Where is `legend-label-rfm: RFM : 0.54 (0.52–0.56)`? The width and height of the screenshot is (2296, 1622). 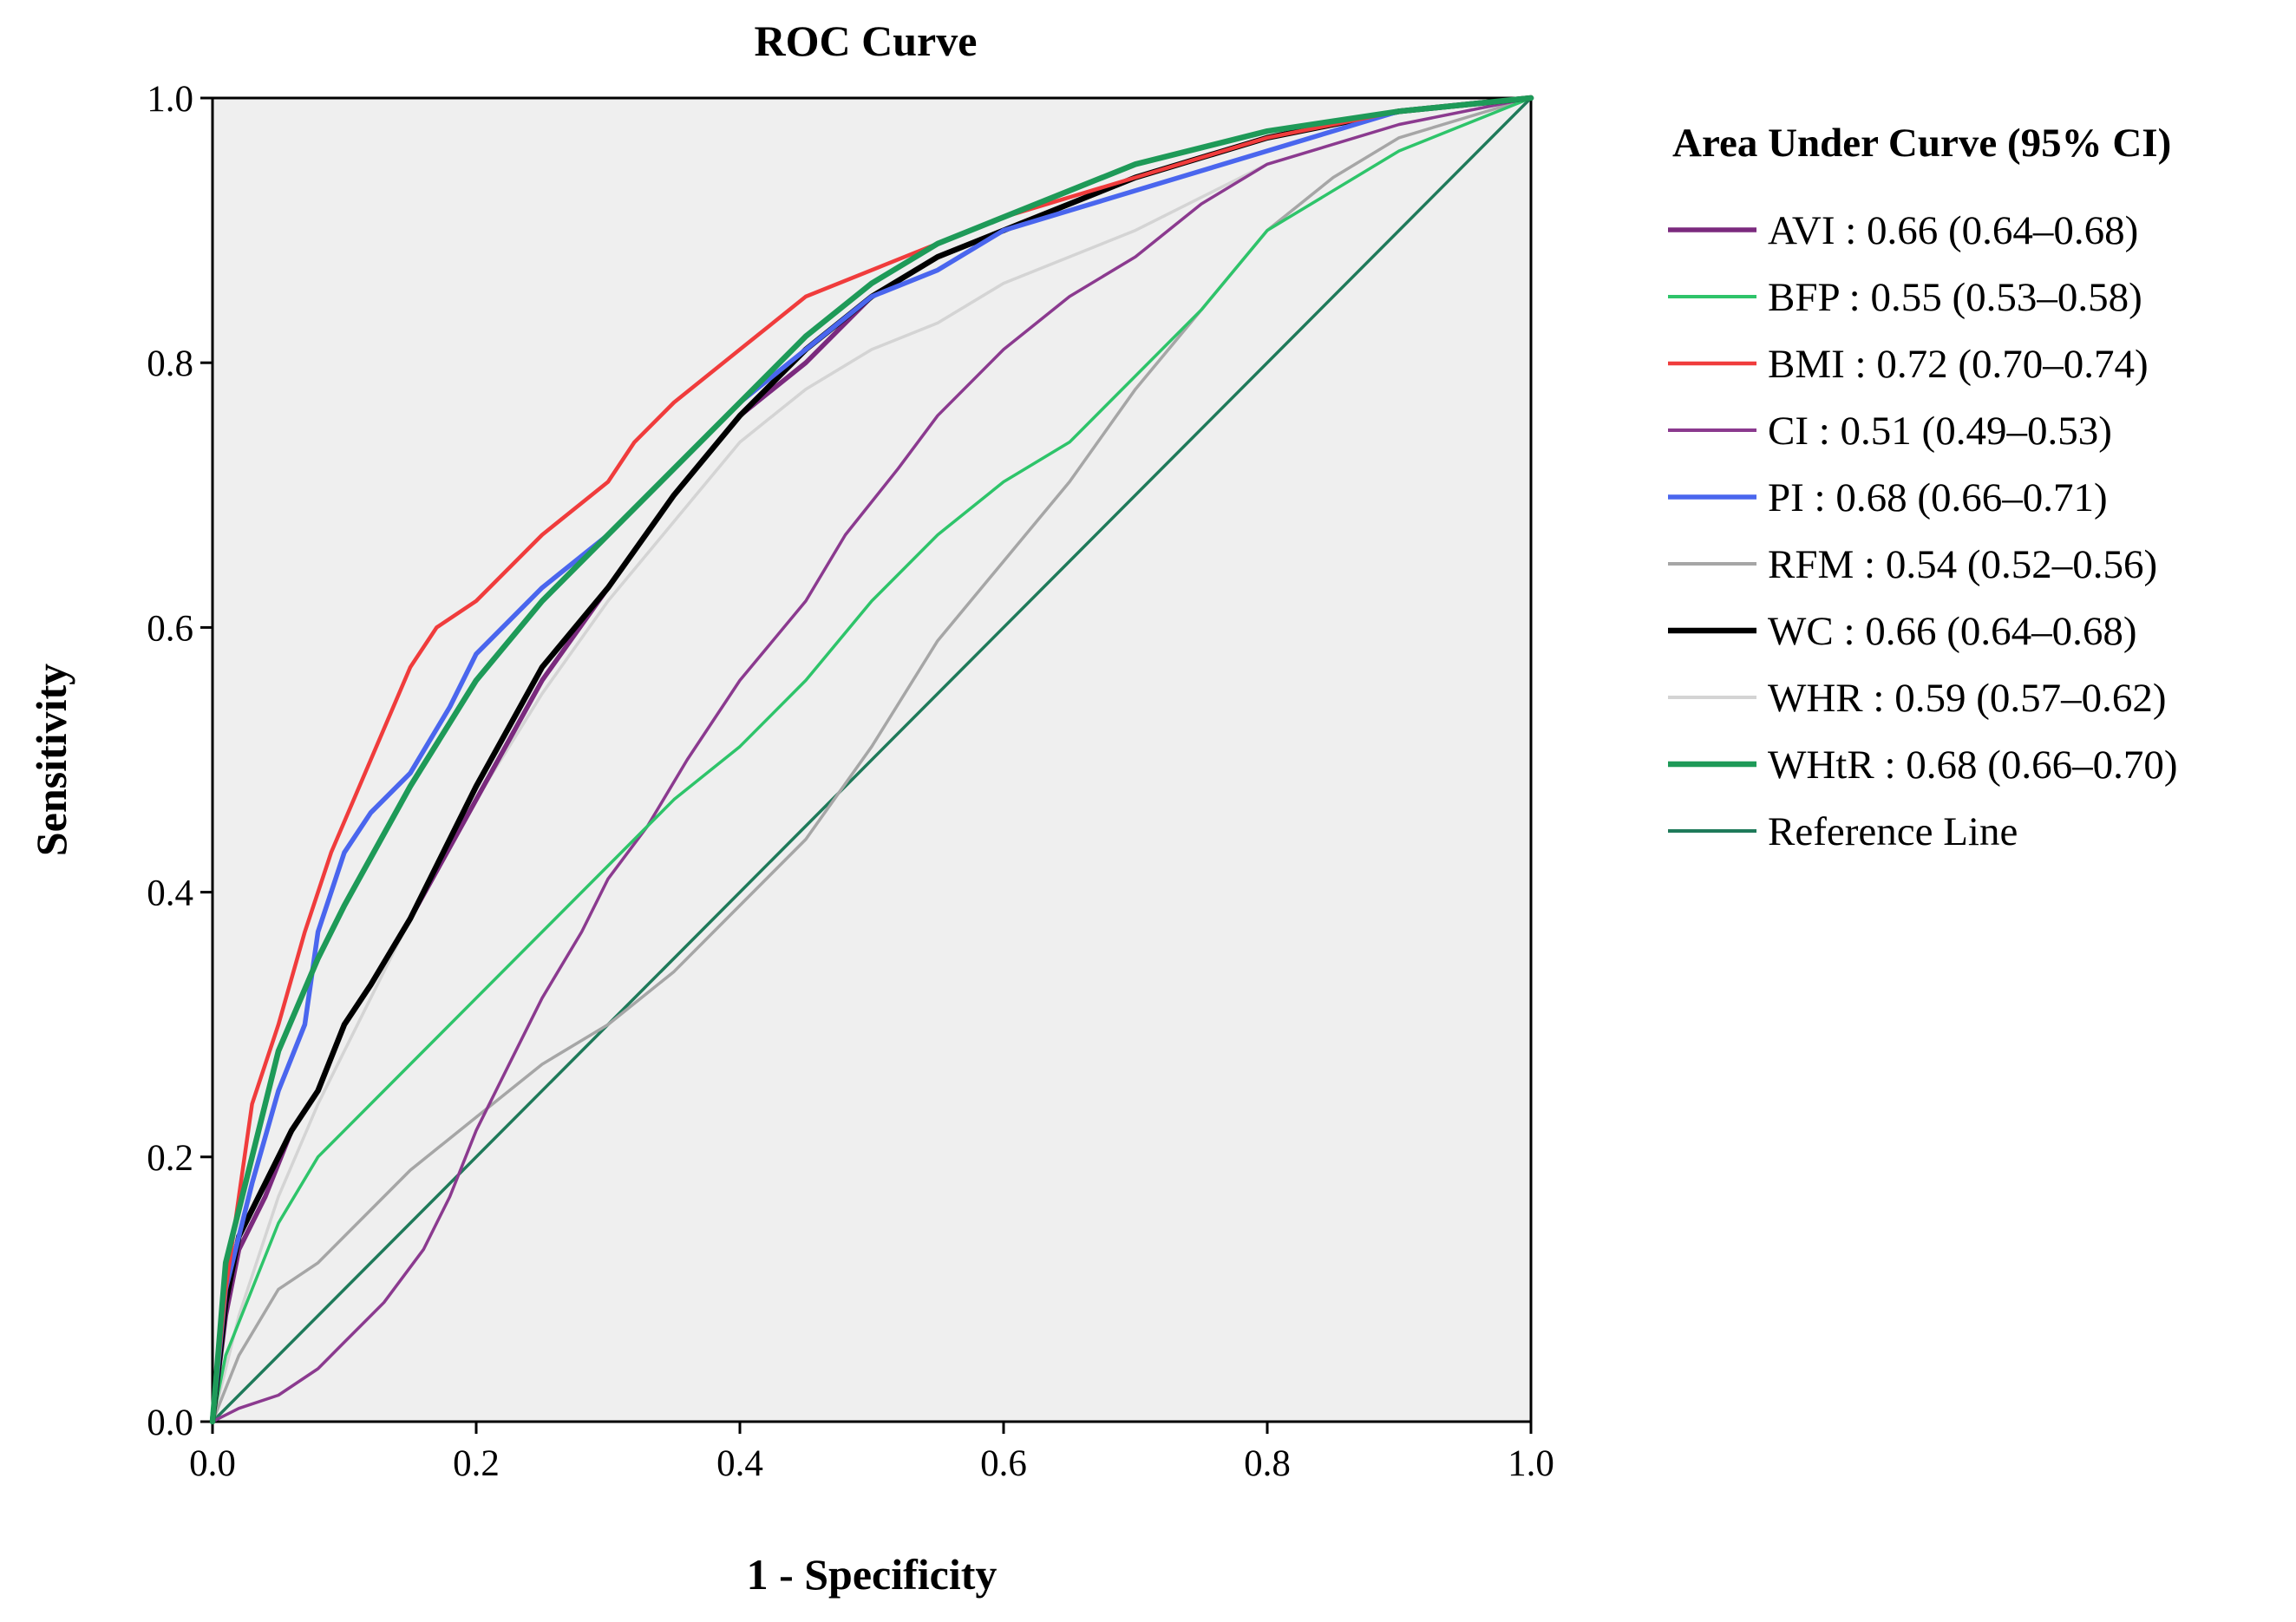
legend-label-rfm: RFM : 0.54 (0.52–0.56) is located at coordinates (1963, 564).